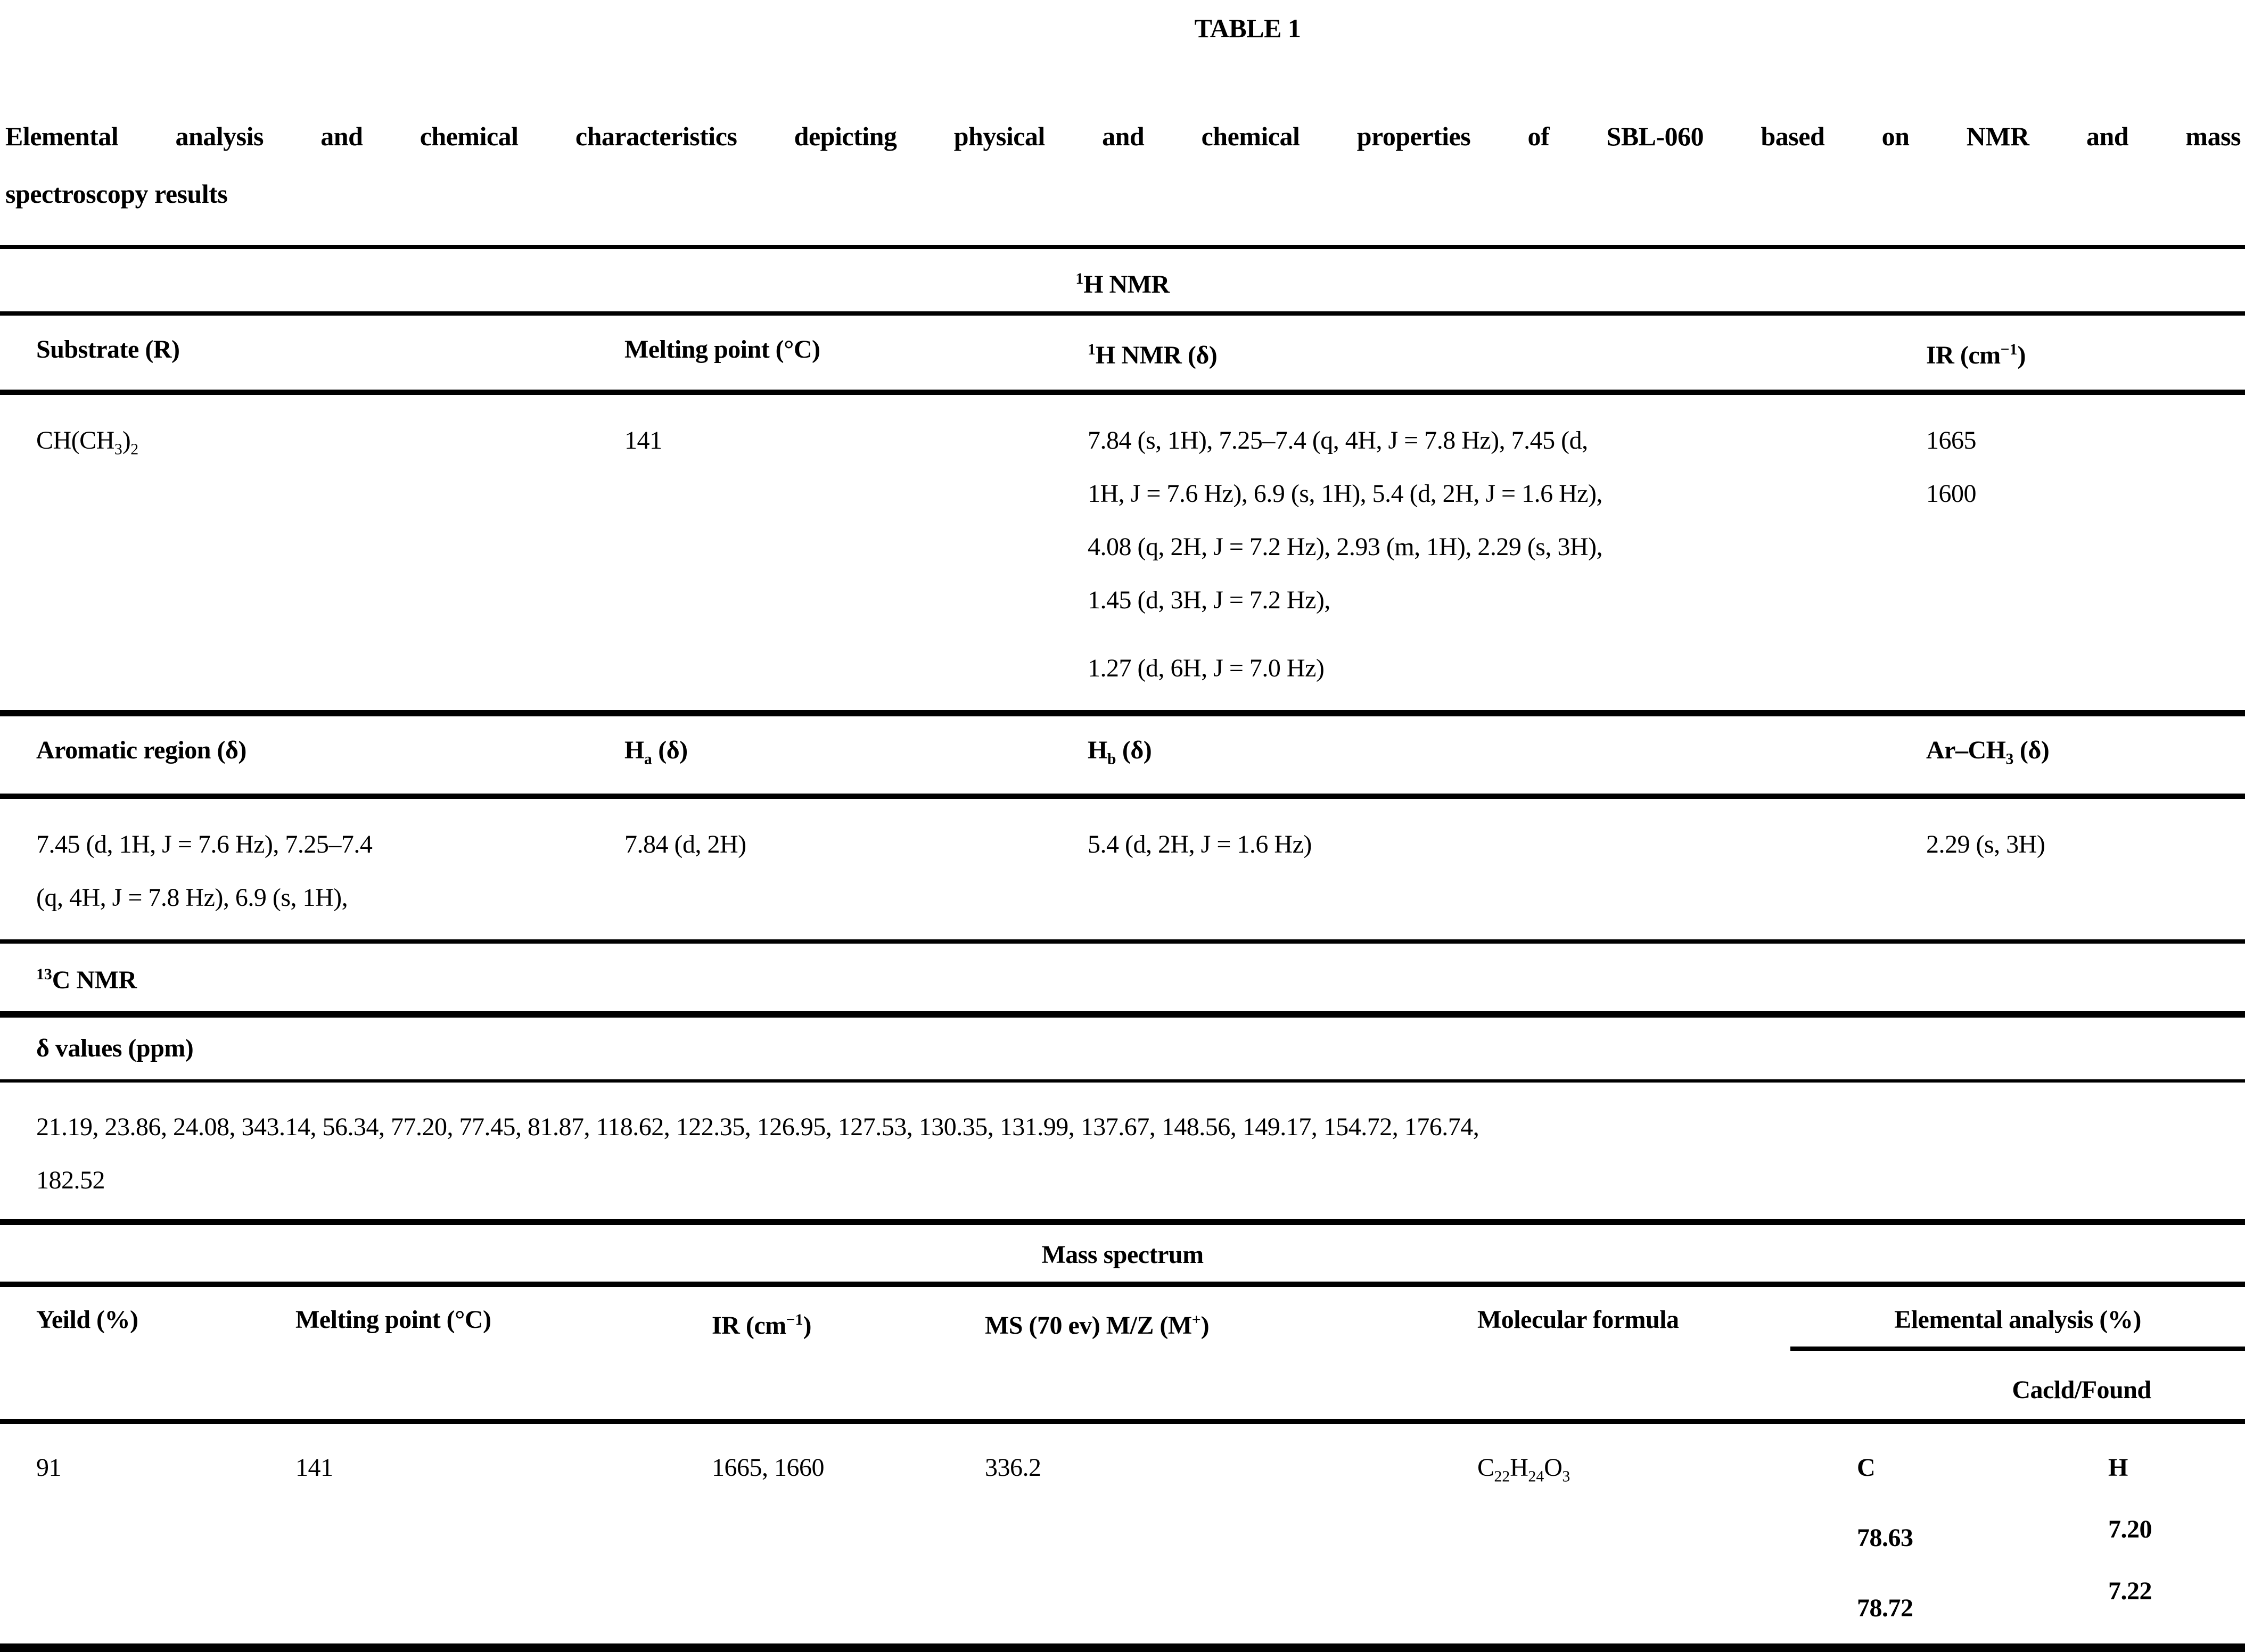 The width and height of the screenshot is (2245, 1652). What do you see at coordinates (1122, 1255) in the screenshot?
I see `section-header-mass-spectrum: Mass spectrum` at bounding box center [1122, 1255].